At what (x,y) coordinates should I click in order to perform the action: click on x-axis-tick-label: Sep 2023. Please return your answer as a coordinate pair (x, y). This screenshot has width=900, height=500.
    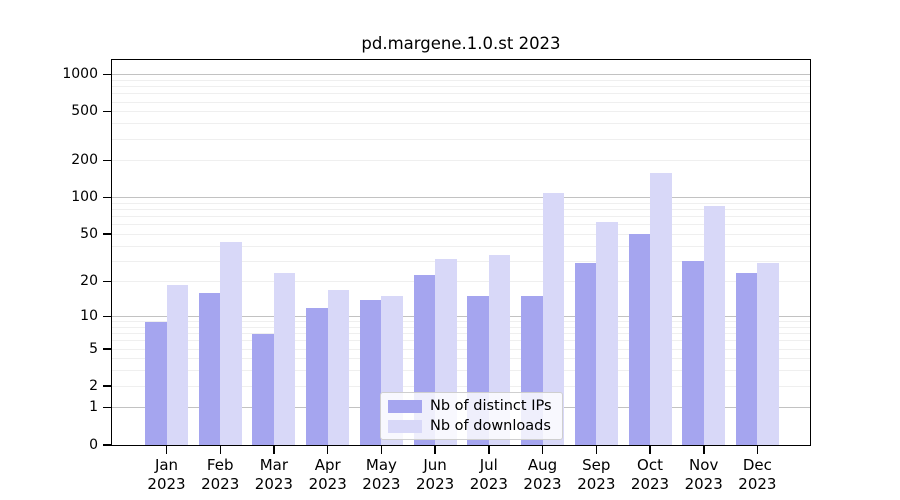
    Looking at the image, I should click on (596, 474).